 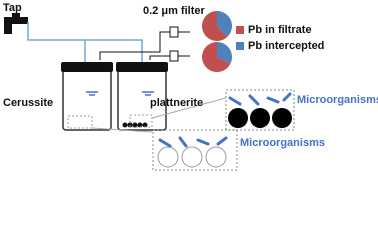 What do you see at coordinates (144, 97) in the screenshot?
I see `jars` at bounding box center [144, 97].